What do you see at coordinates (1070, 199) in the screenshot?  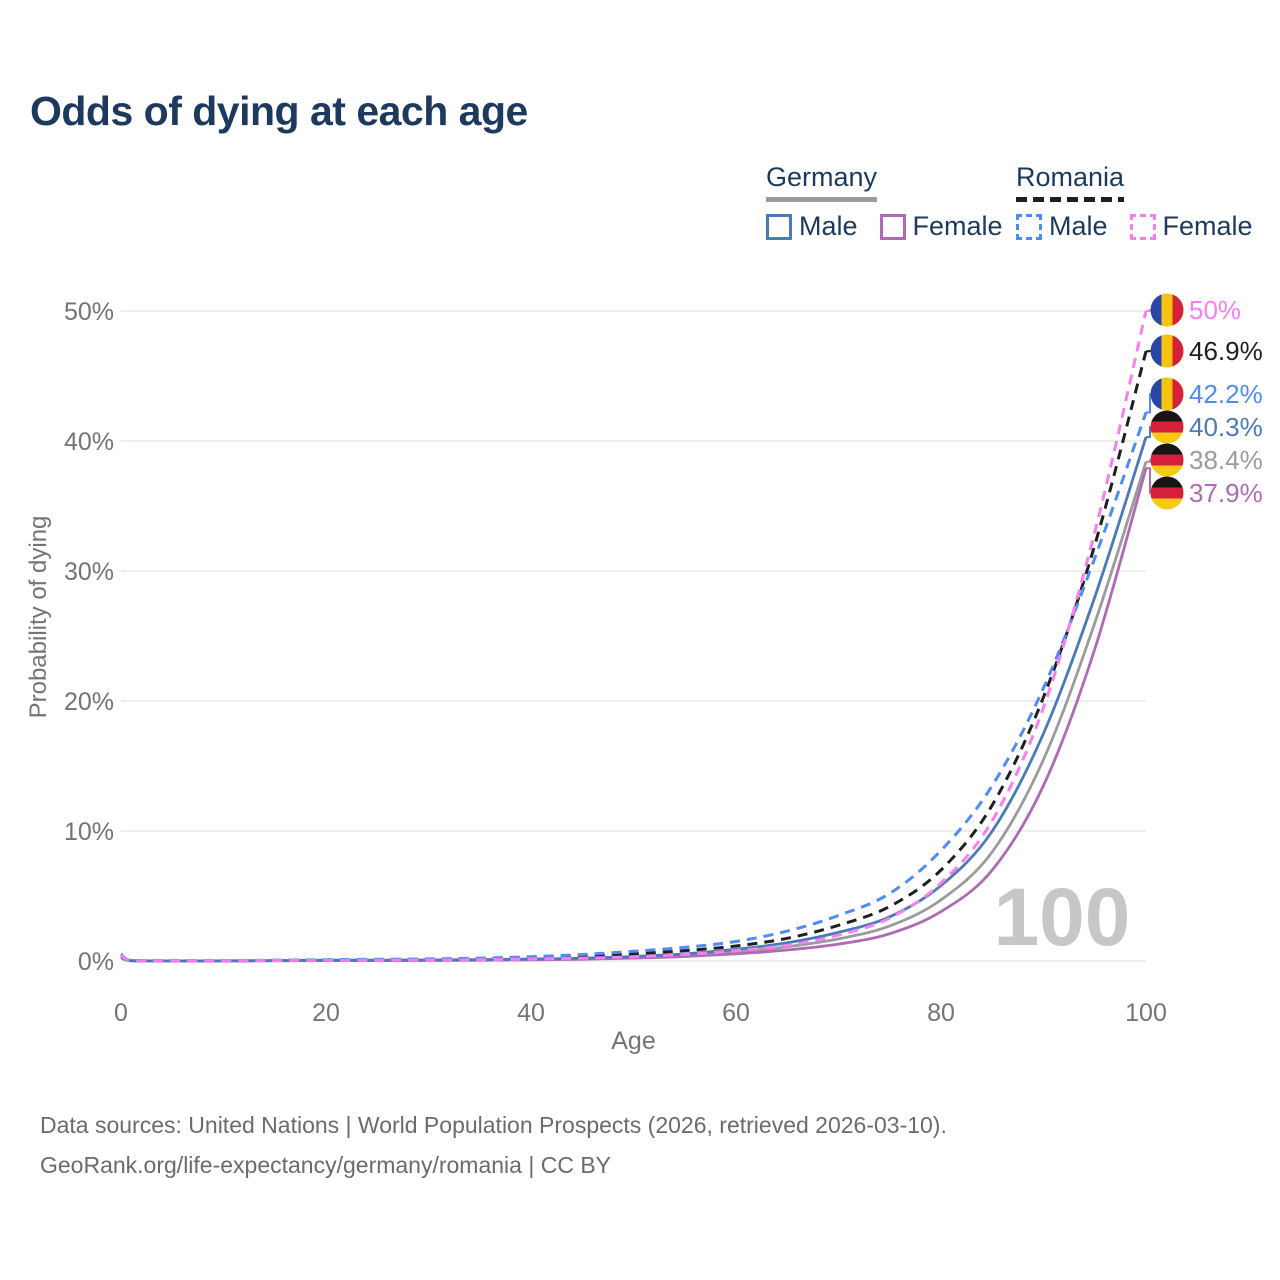 I see `romania-average-line-swatch` at bounding box center [1070, 199].